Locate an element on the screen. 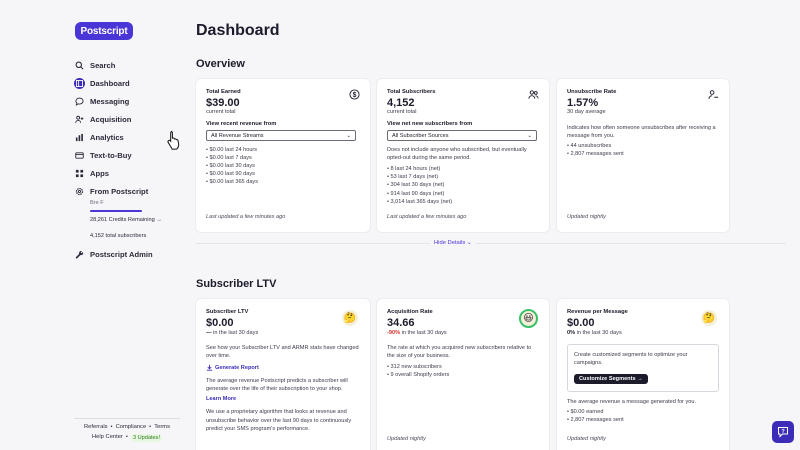 The width and height of the screenshot is (800, 450). sidebar-item-label: Analytics is located at coordinates (107, 137).